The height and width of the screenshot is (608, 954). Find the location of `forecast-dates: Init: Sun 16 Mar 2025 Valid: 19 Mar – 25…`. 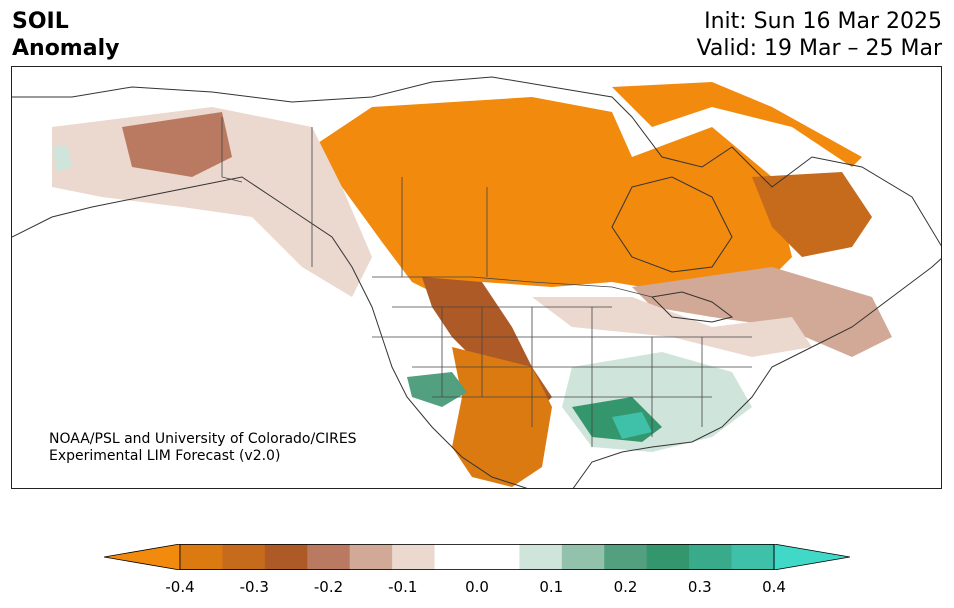

forecast-dates: Init: Sun 16 Mar 2025 Valid: 19 Mar – 25… is located at coordinates (819, 35).